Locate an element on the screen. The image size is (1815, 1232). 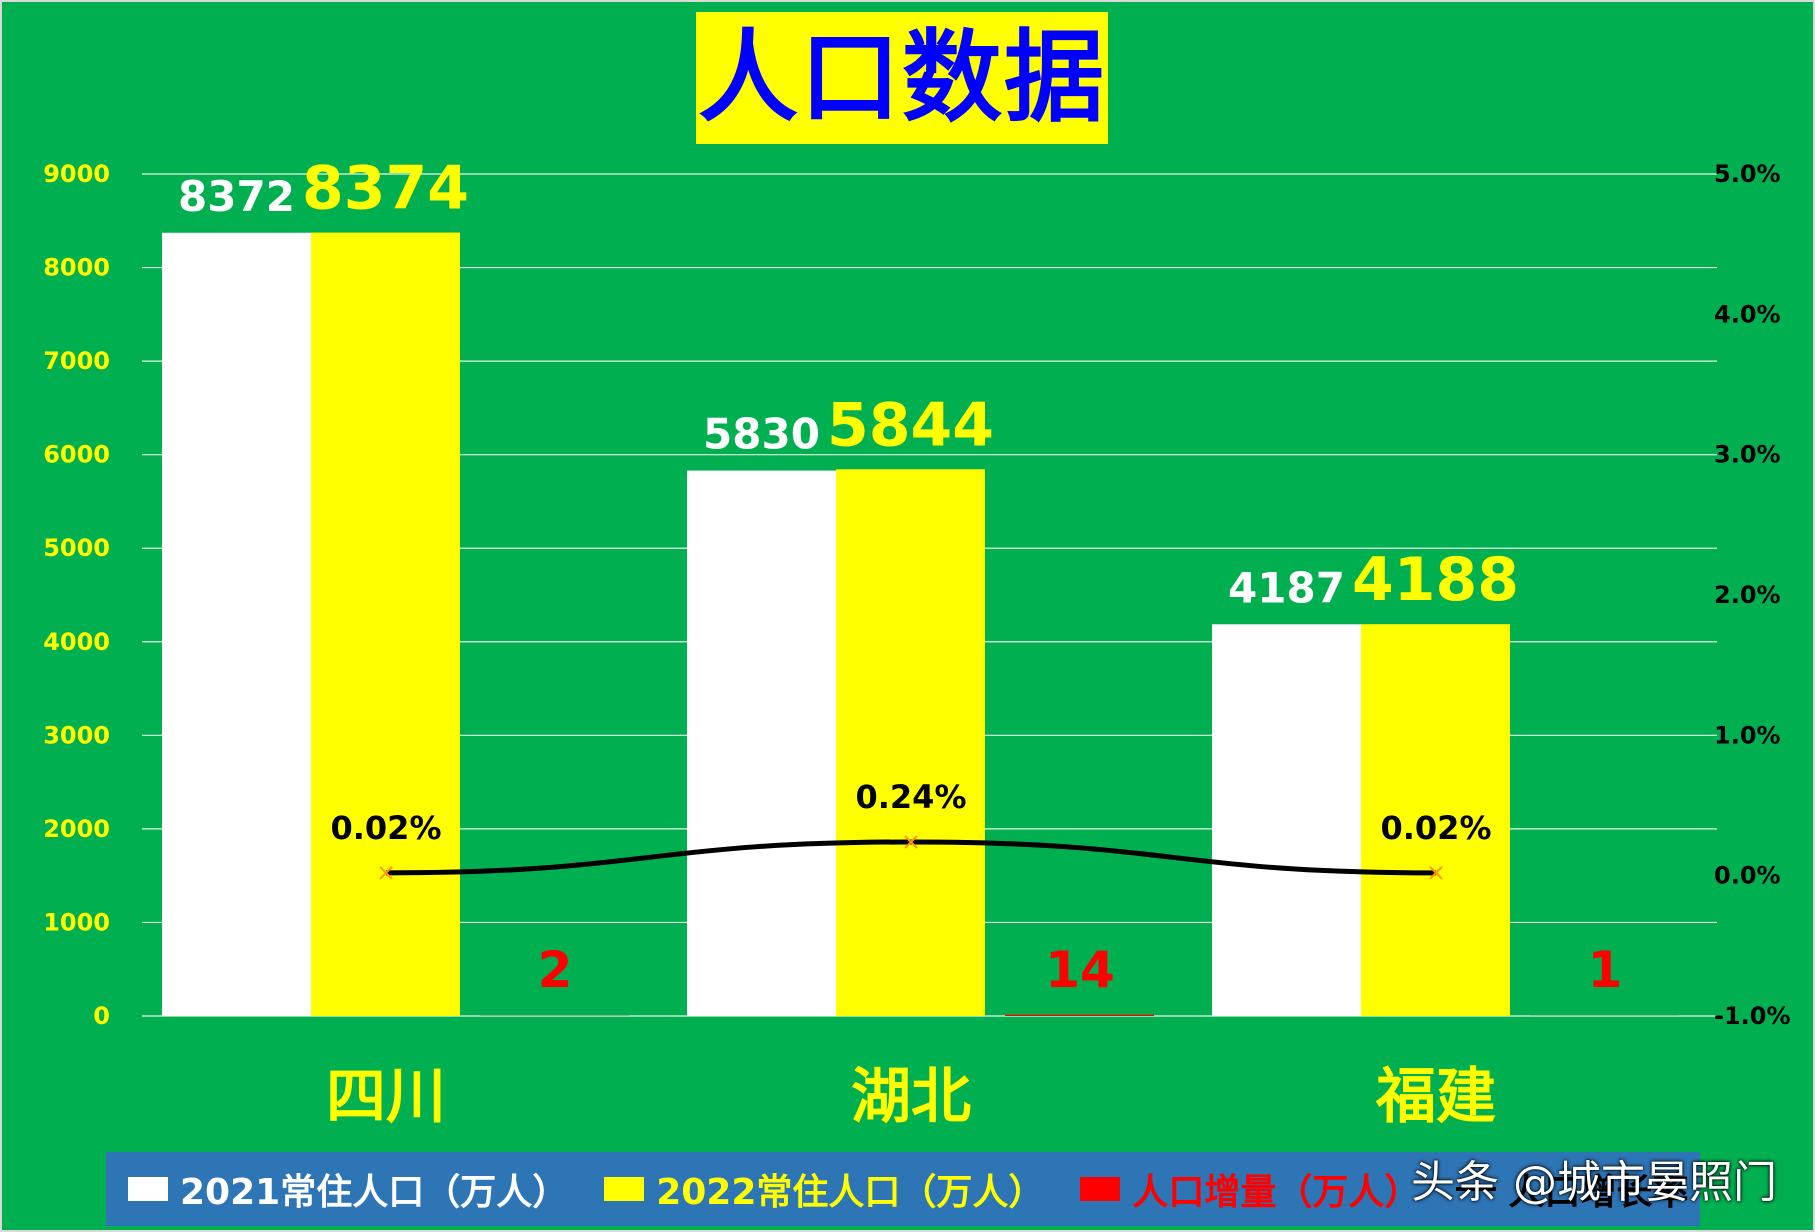
y-right-tick-label: 4.0% is located at coordinates (1747, 314).